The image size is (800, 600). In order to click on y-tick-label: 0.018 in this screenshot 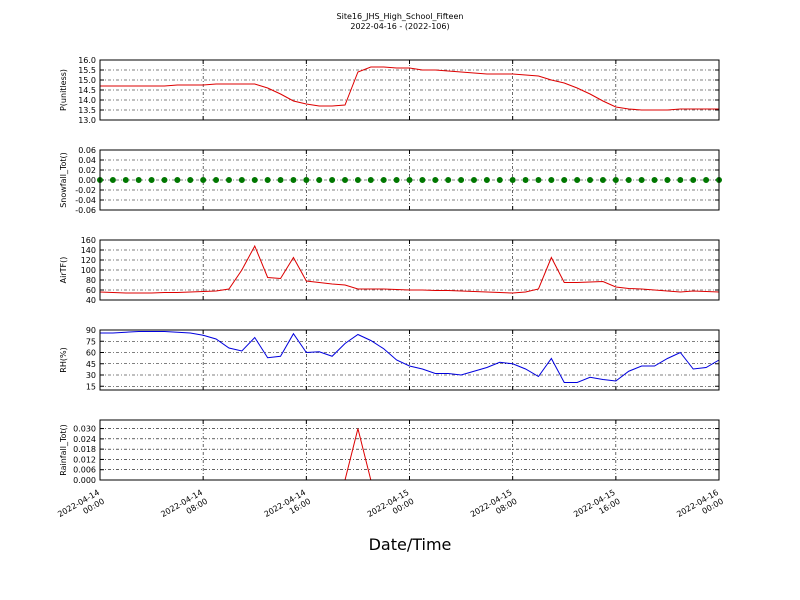, I will do `click(84, 449)`.